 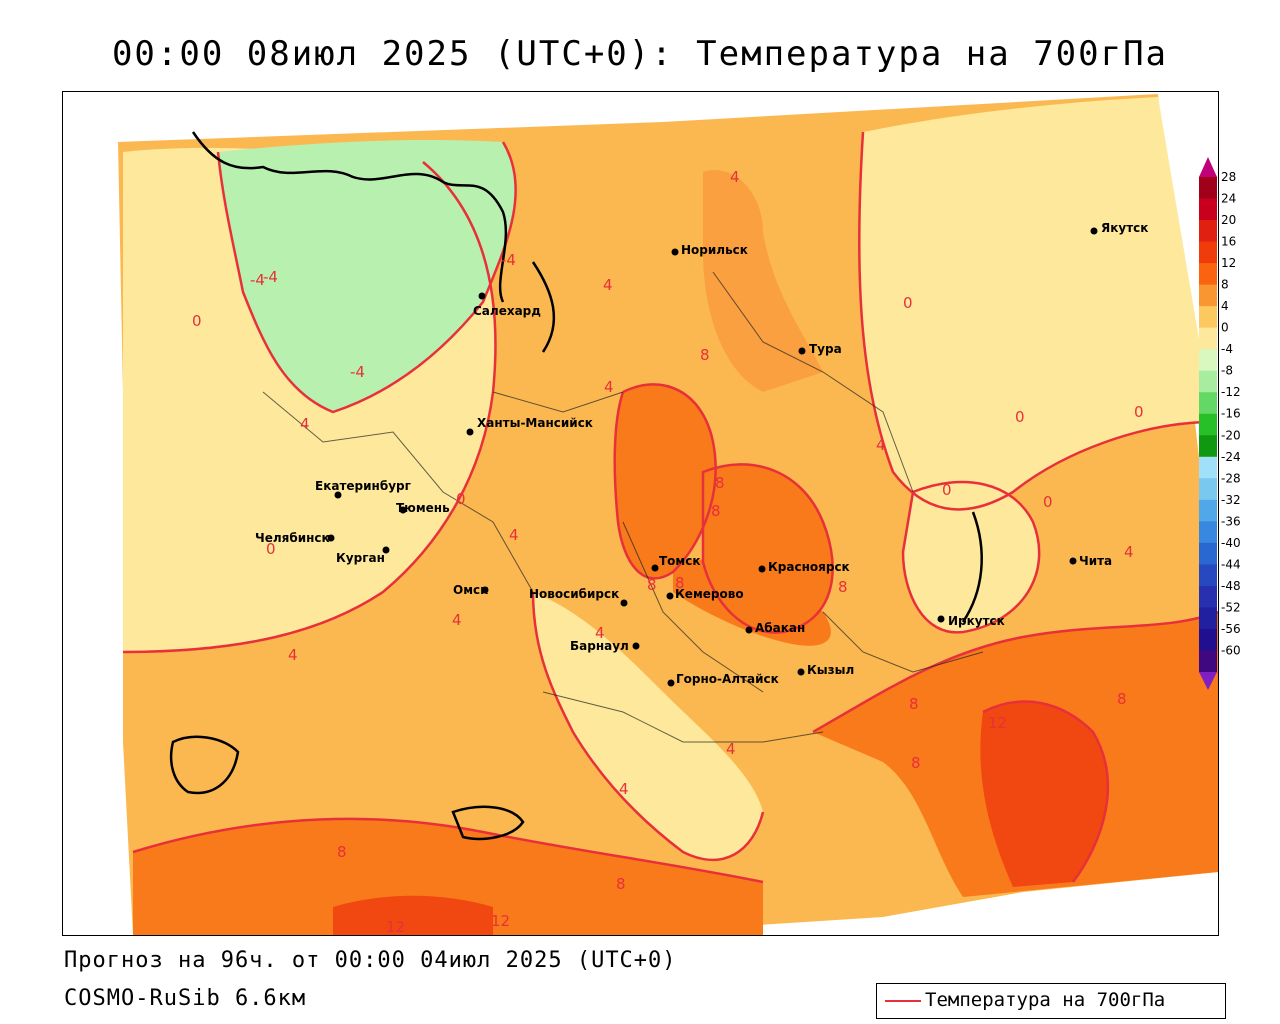 What do you see at coordinates (1231, 586) in the screenshot?
I see `scale-tick-label: -48` at bounding box center [1231, 586].